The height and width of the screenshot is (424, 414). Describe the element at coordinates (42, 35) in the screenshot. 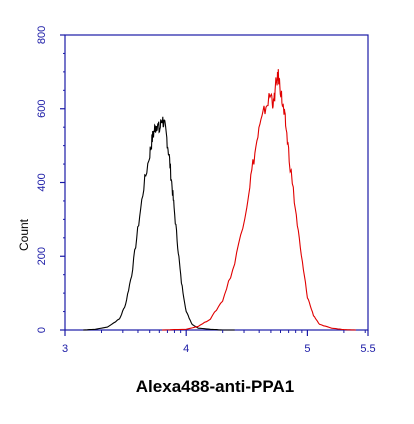

I see `y-tick-label: 800` at that location.